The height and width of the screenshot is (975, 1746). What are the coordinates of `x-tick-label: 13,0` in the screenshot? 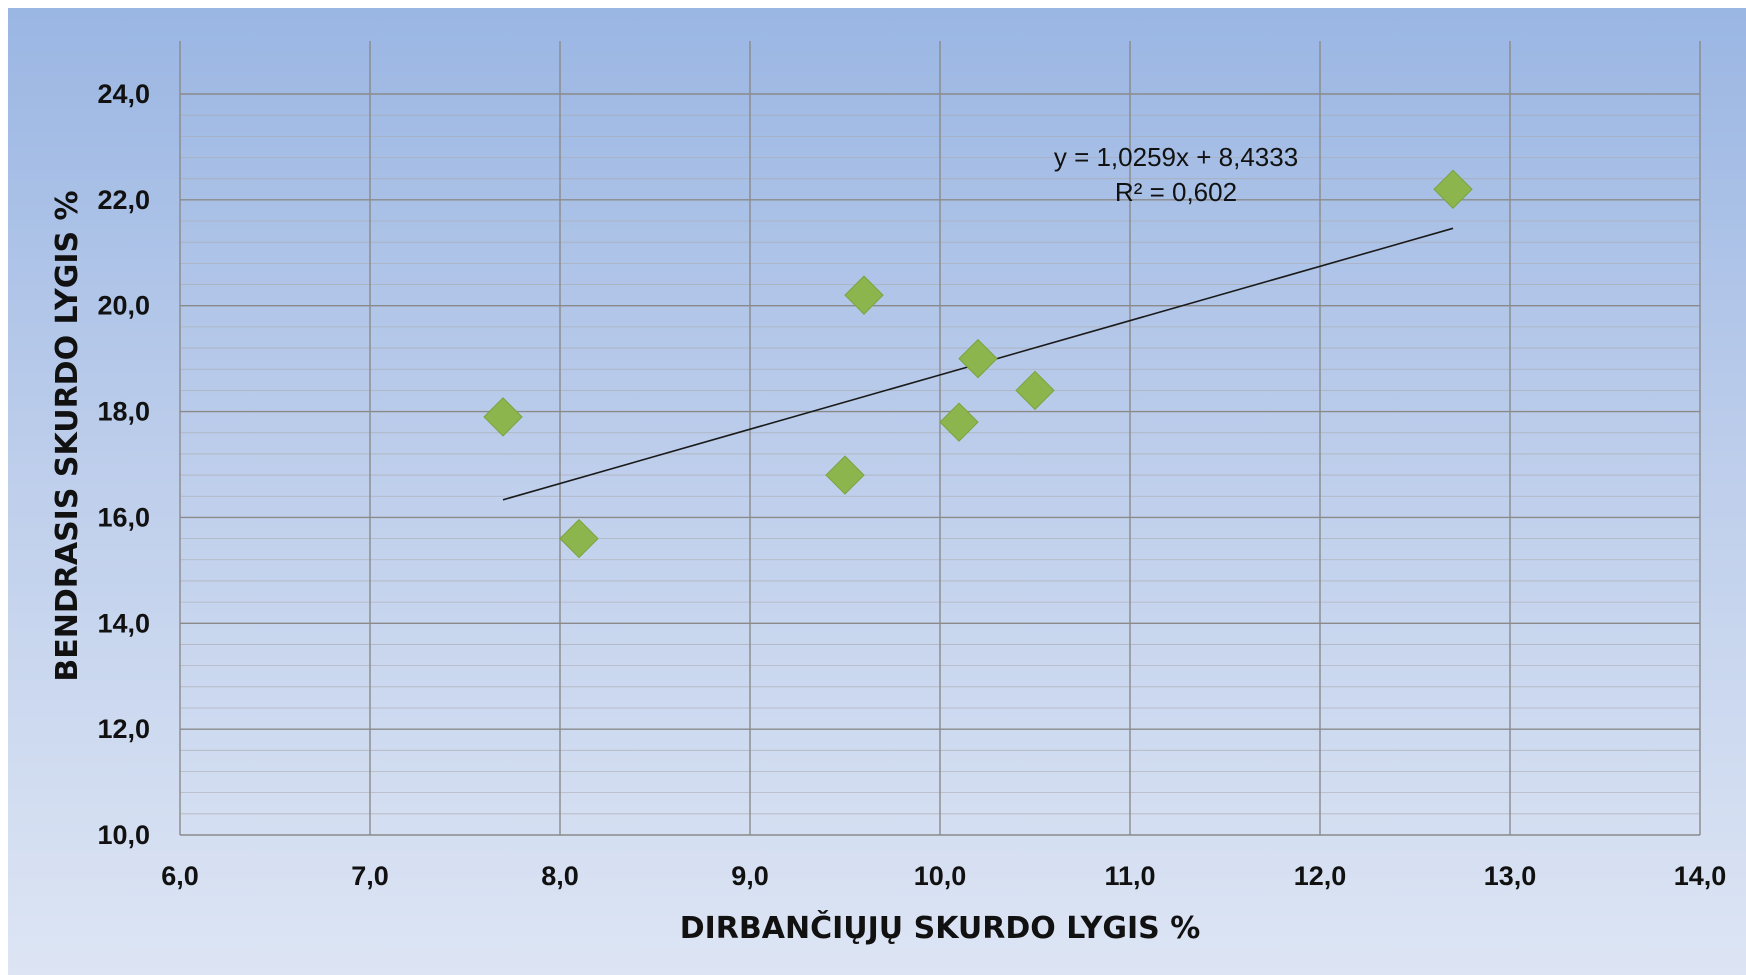 It's located at (1510, 876).